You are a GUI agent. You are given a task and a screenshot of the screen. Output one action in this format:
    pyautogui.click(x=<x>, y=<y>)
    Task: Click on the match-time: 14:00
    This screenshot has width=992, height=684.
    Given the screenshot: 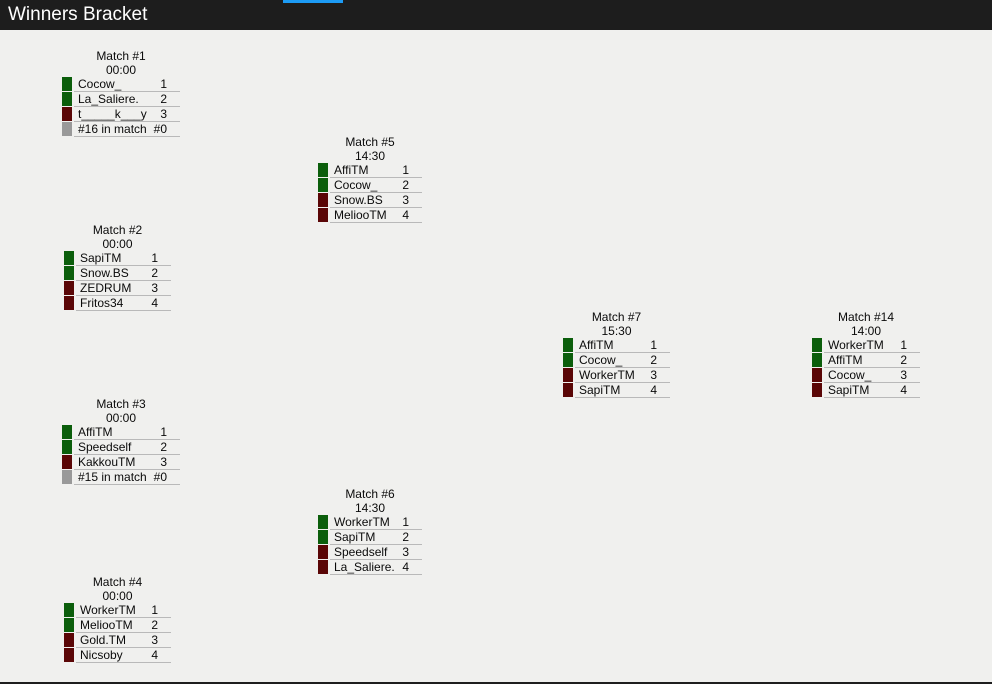 What is the action you would take?
    pyautogui.click(x=866, y=331)
    